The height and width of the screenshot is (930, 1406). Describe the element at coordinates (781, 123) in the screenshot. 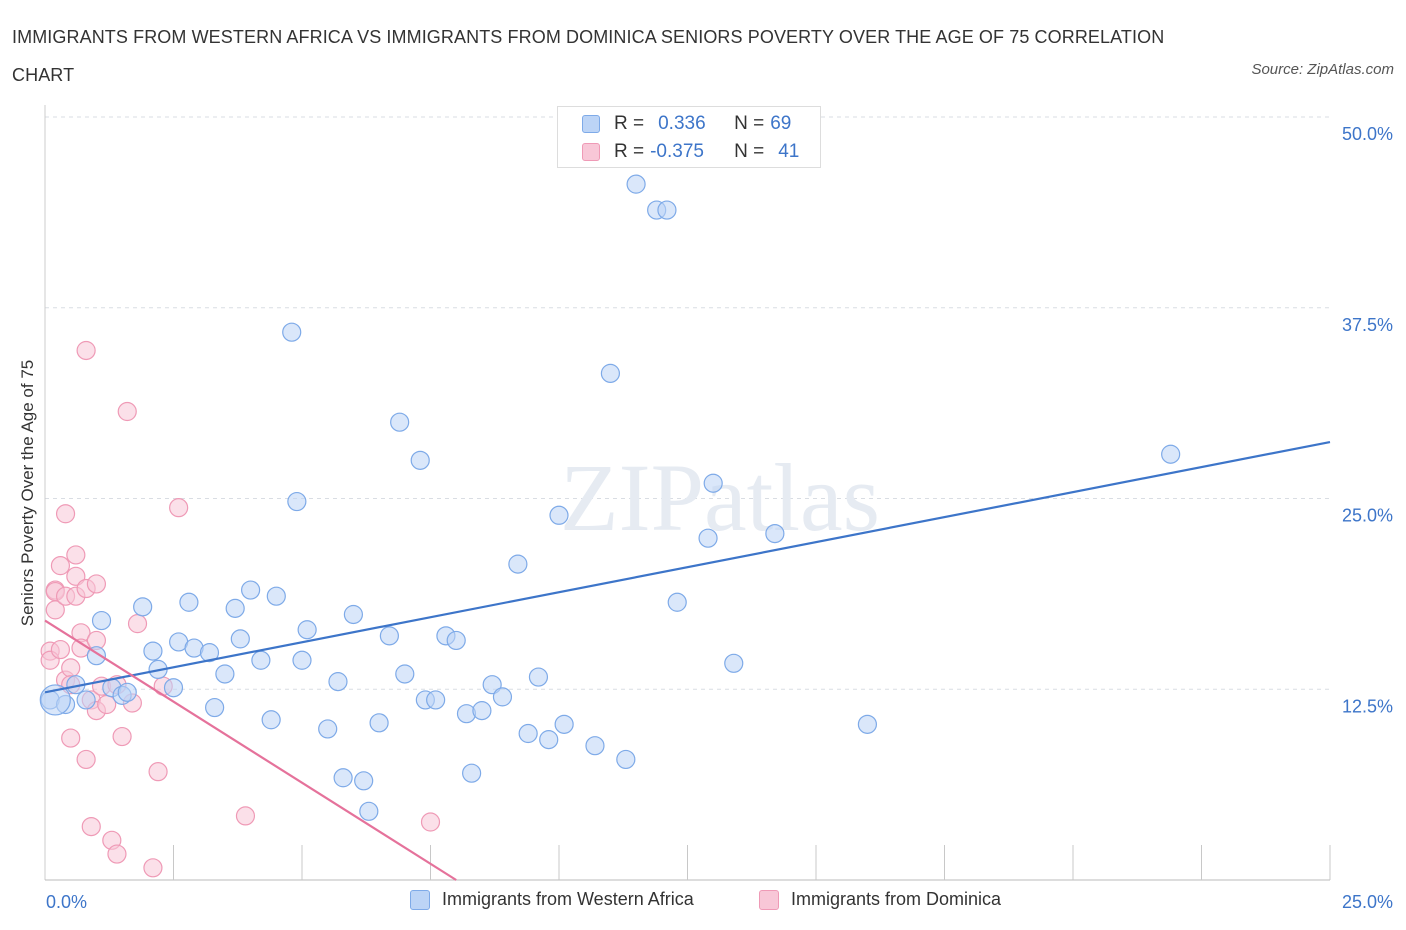

I see `n-value: 69` at that location.